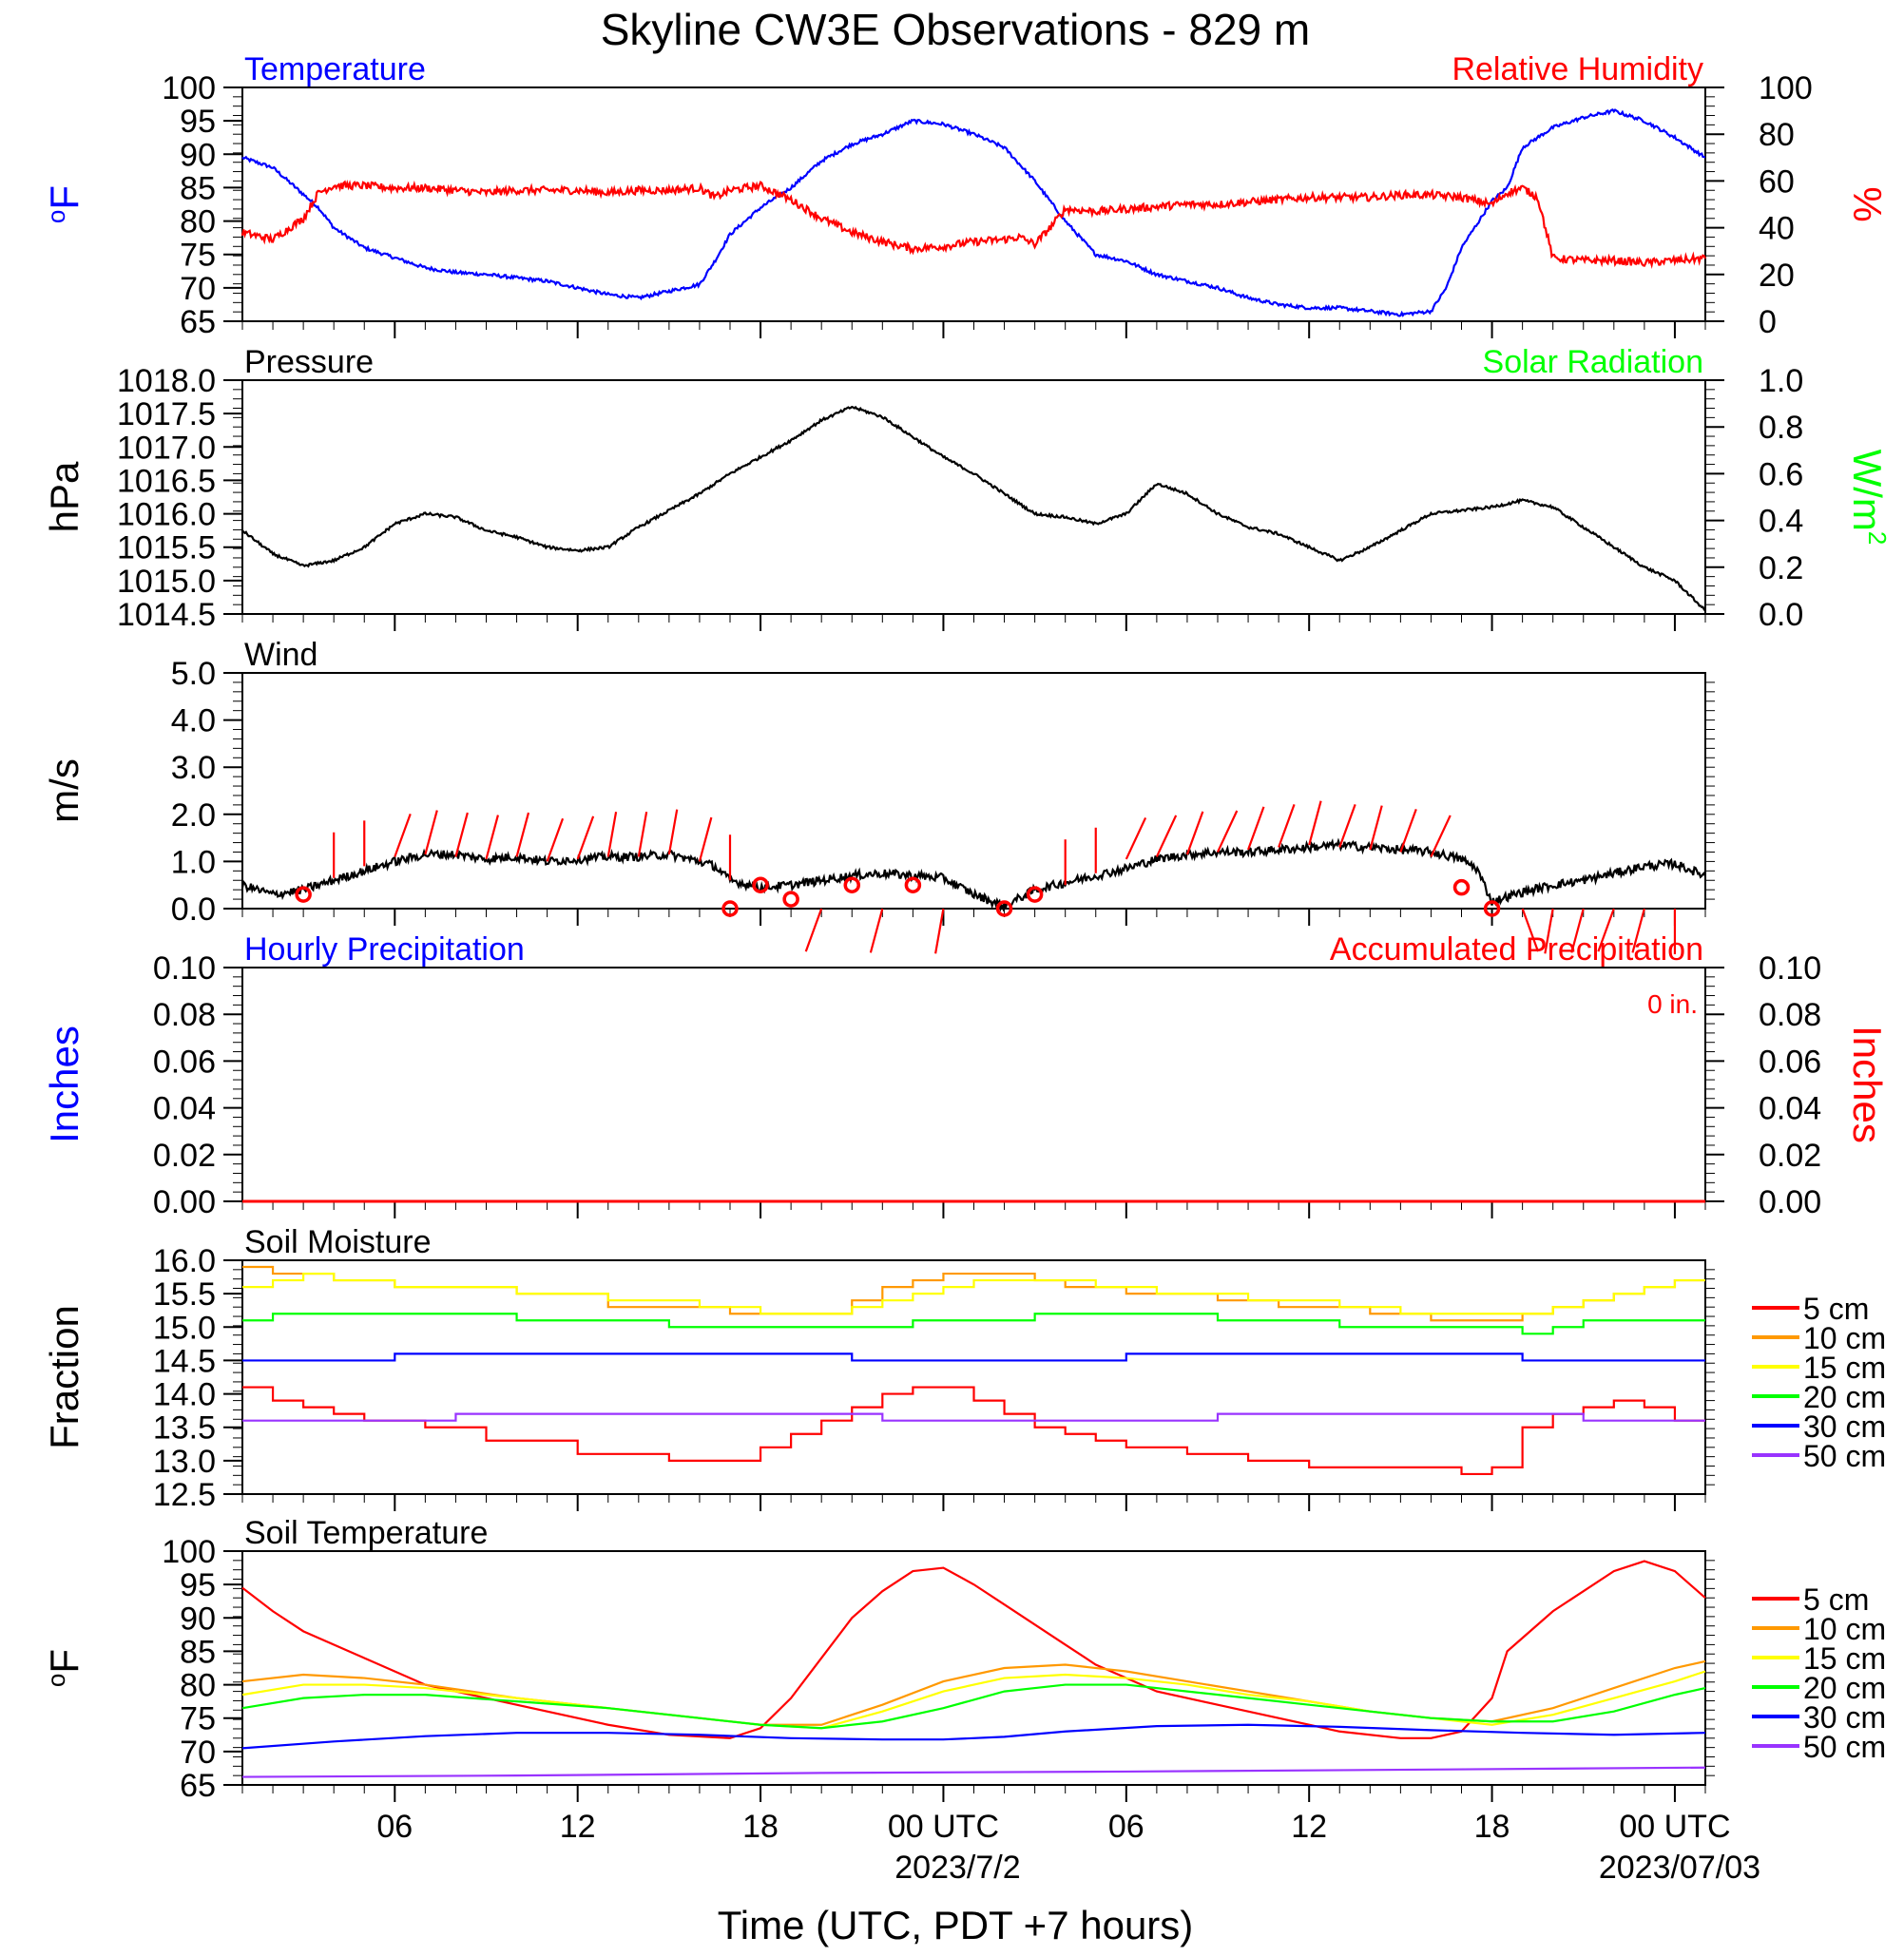  Describe the element at coordinates (366, 1533) in the screenshot. I see `panel-title-left: Soil Temperature` at that location.